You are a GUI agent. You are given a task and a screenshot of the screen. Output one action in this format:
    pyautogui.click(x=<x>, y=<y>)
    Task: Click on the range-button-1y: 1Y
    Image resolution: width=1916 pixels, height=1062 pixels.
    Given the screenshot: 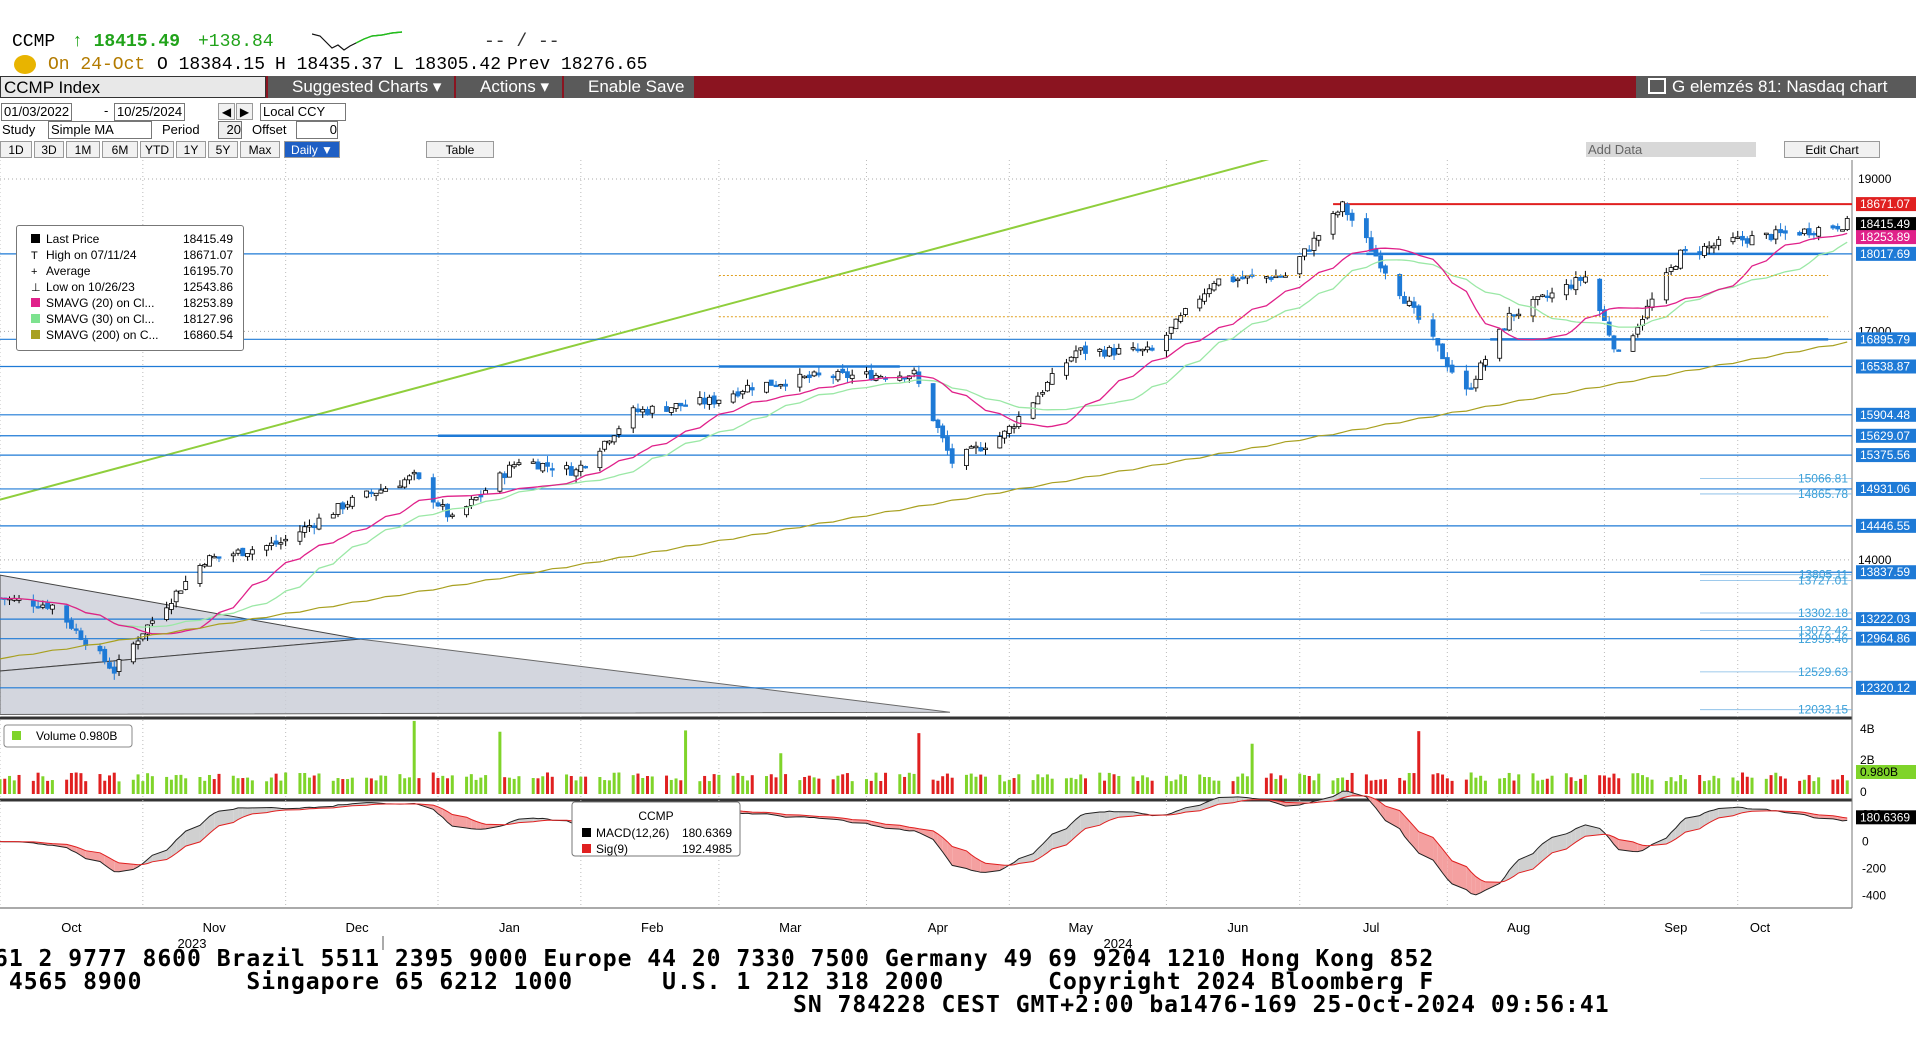 What is the action you would take?
    pyautogui.click(x=191, y=149)
    